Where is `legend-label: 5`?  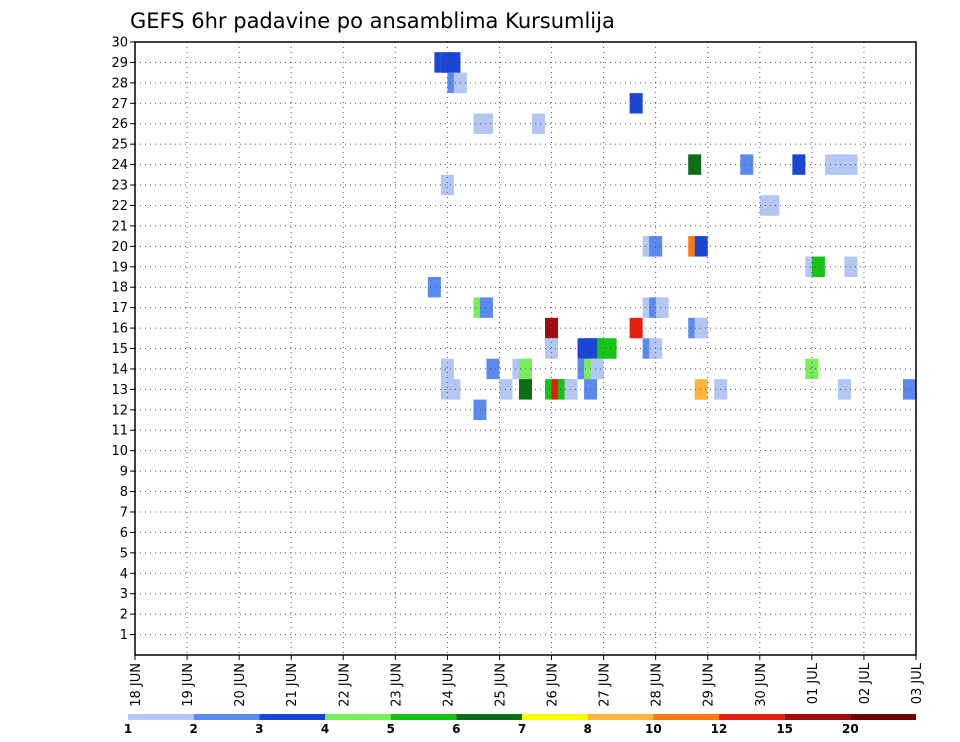 legend-label: 5 is located at coordinates (390, 729).